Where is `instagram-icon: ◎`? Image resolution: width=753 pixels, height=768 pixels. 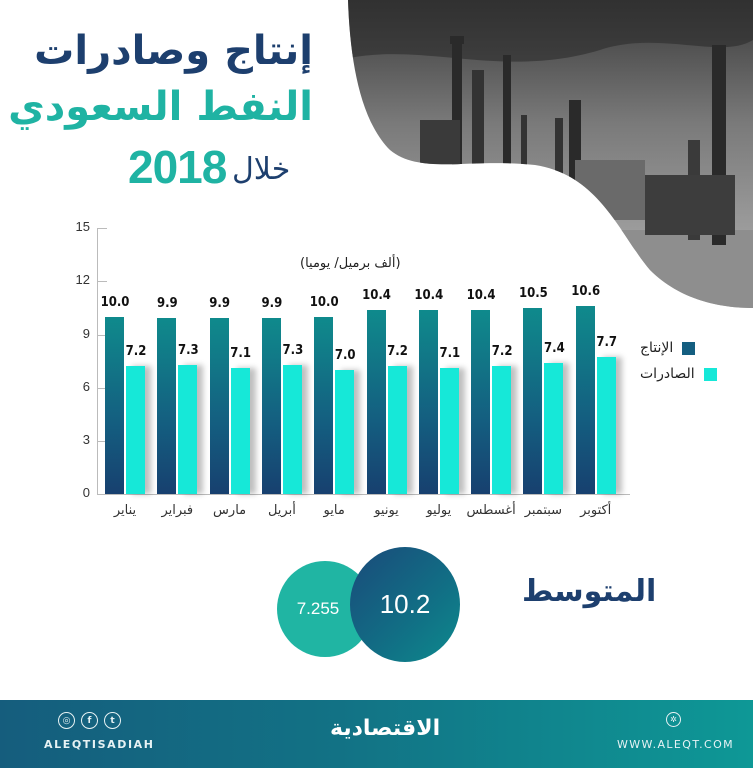
instagram-icon: ◎ is located at coordinates (66, 720).